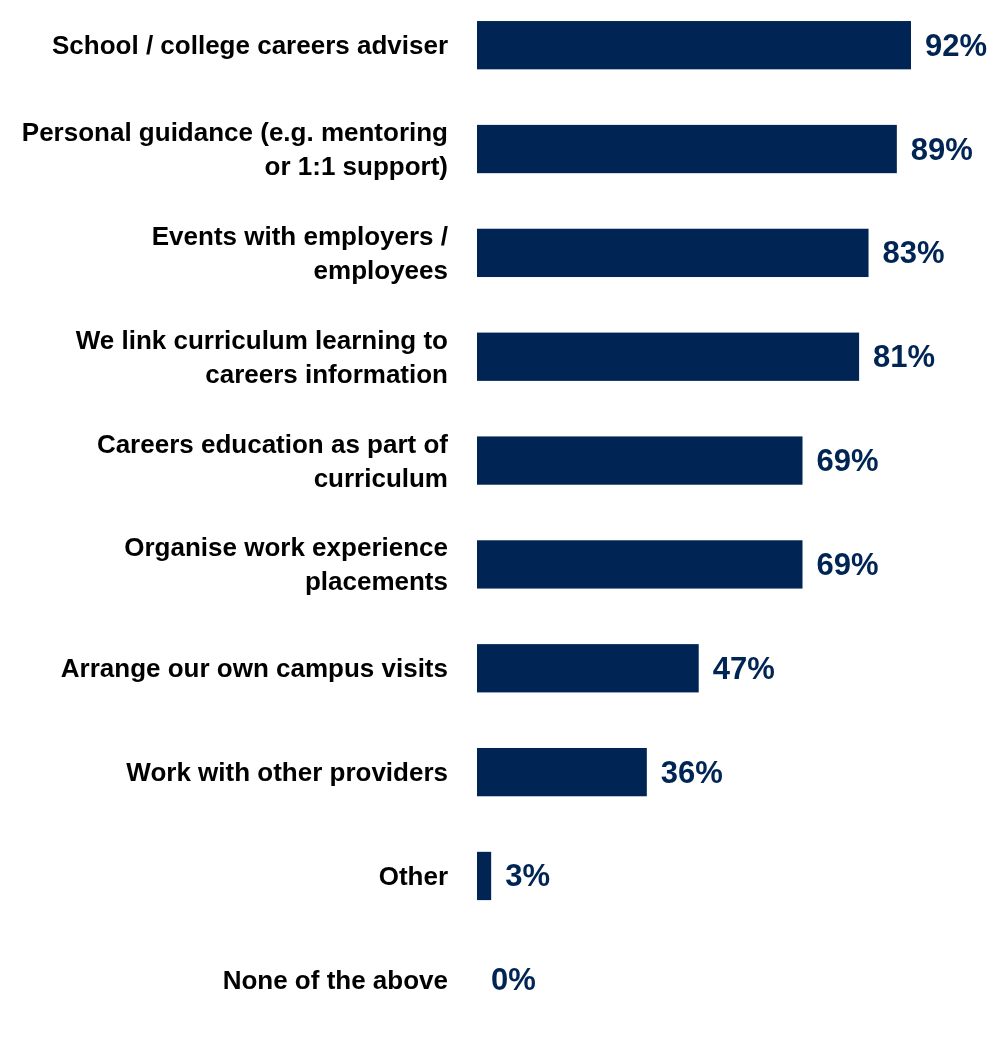  Describe the element at coordinates (299, 252) in the screenshot. I see `y-tick-label: Events with employers / employees` at that location.